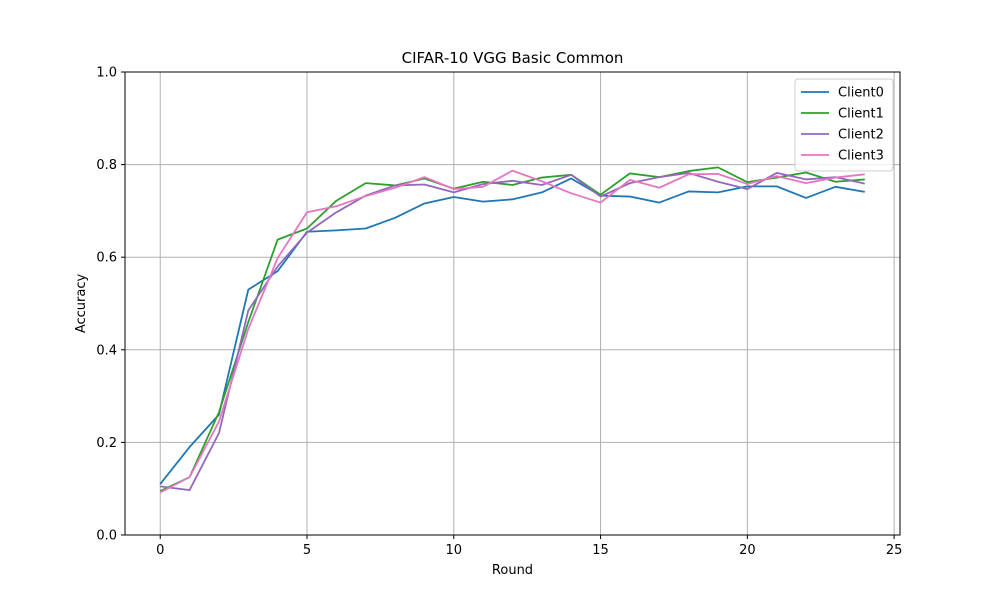  Describe the element at coordinates (106, 258) in the screenshot. I see `y-tick-label: 0.6` at that location.